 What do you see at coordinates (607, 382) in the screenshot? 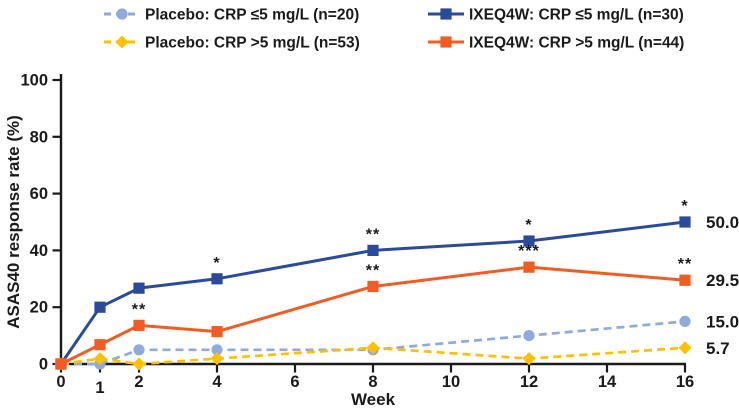
I see `x-tick-label: 14` at bounding box center [607, 382].